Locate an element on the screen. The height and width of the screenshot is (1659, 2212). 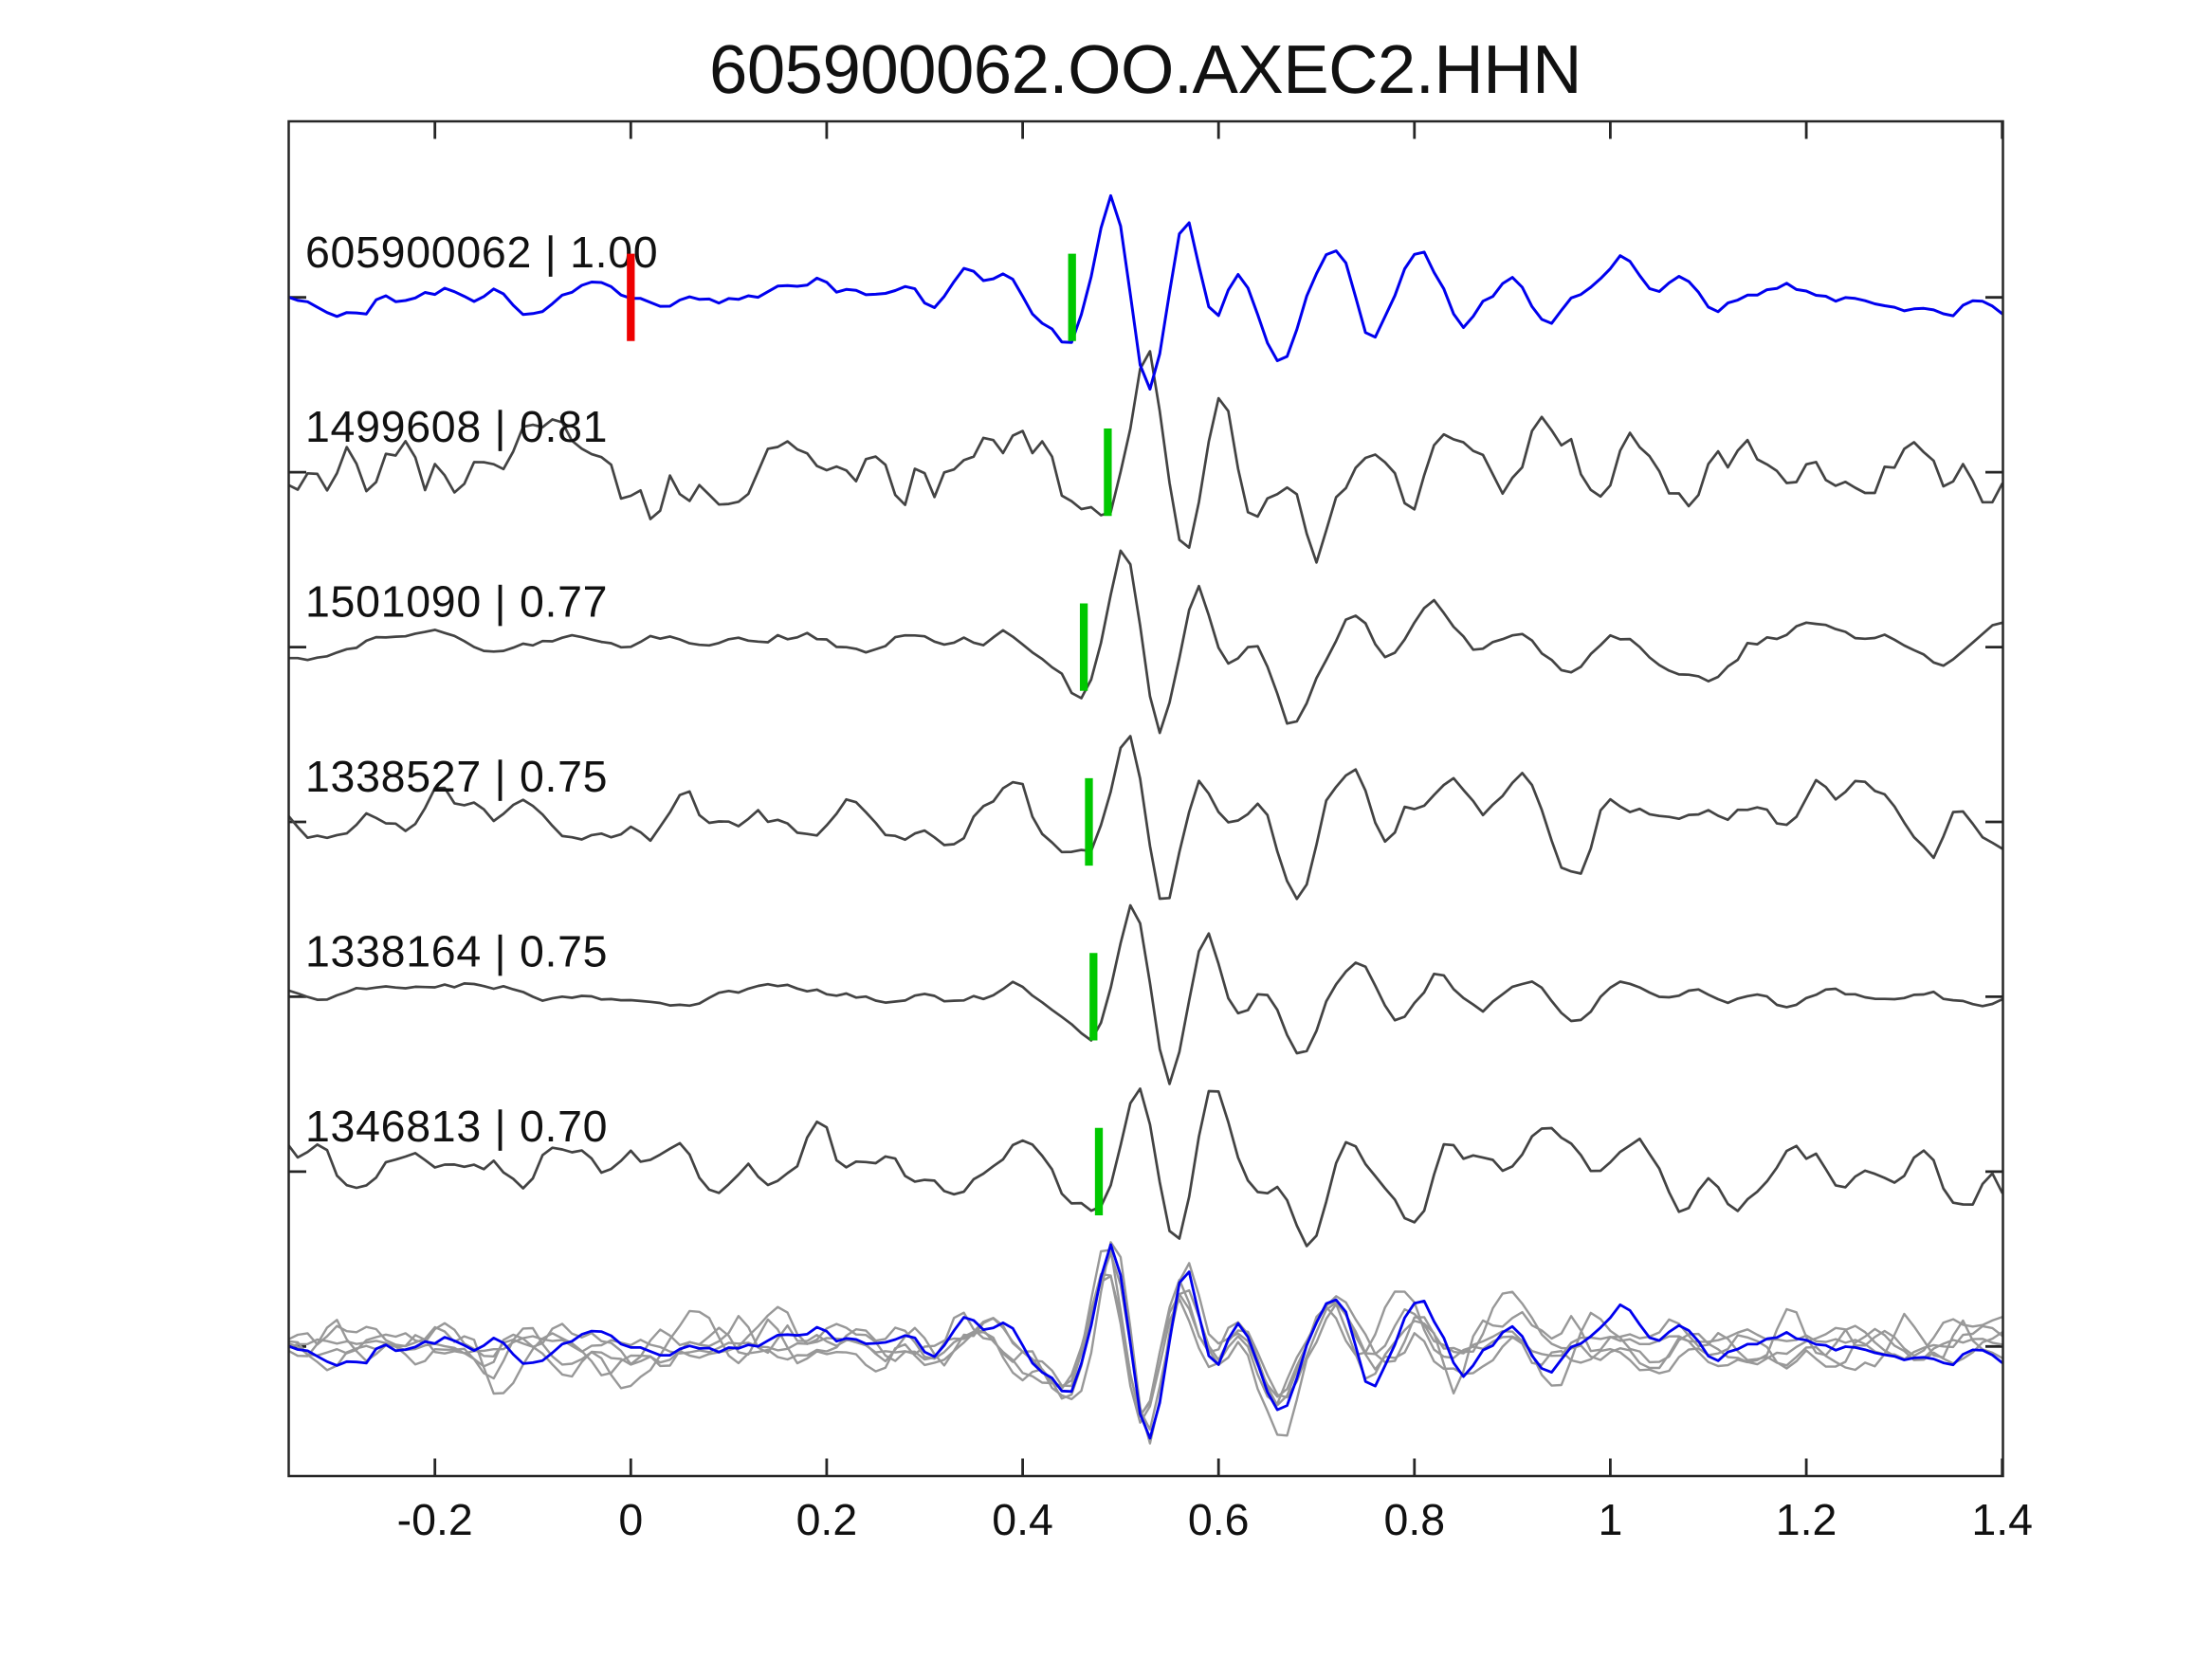
svg-text: 1.4 is located at coordinates (2002, 1519).